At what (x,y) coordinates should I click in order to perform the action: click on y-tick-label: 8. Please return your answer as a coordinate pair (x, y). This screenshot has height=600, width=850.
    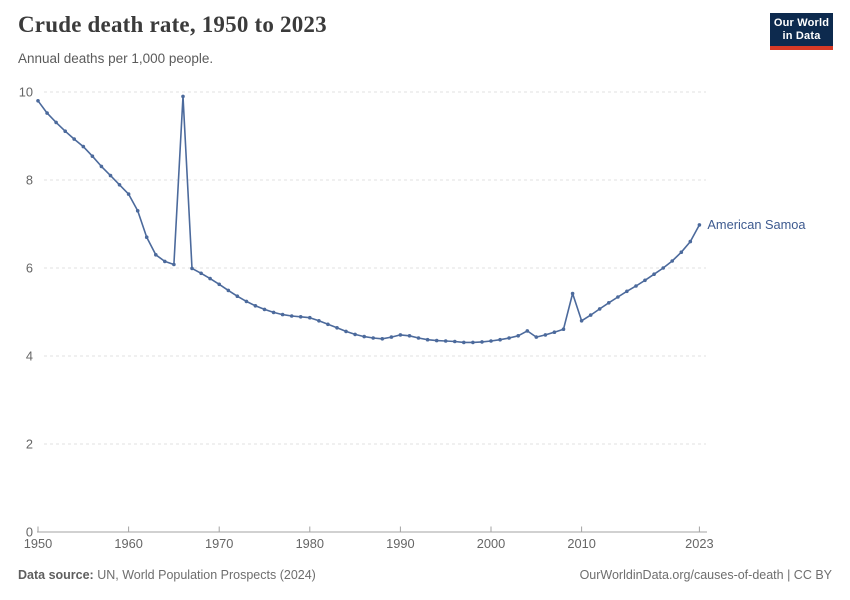
    Looking at the image, I should click on (29, 180).